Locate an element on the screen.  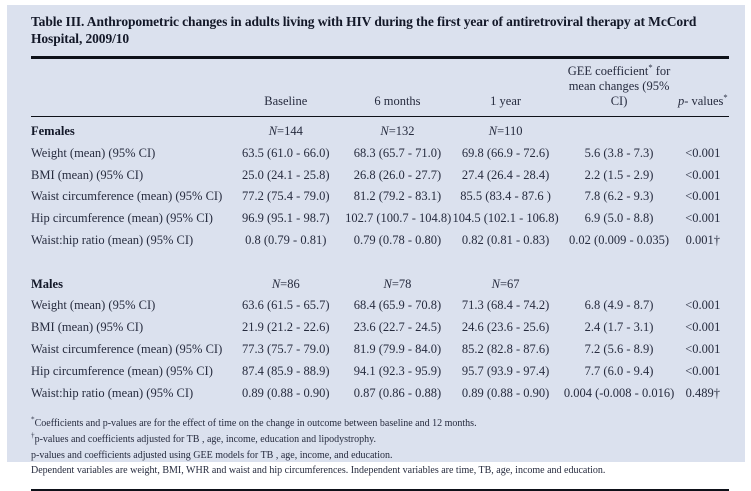
gee-header-line2: mean changes (95% CI) is located at coordinates (619, 93).